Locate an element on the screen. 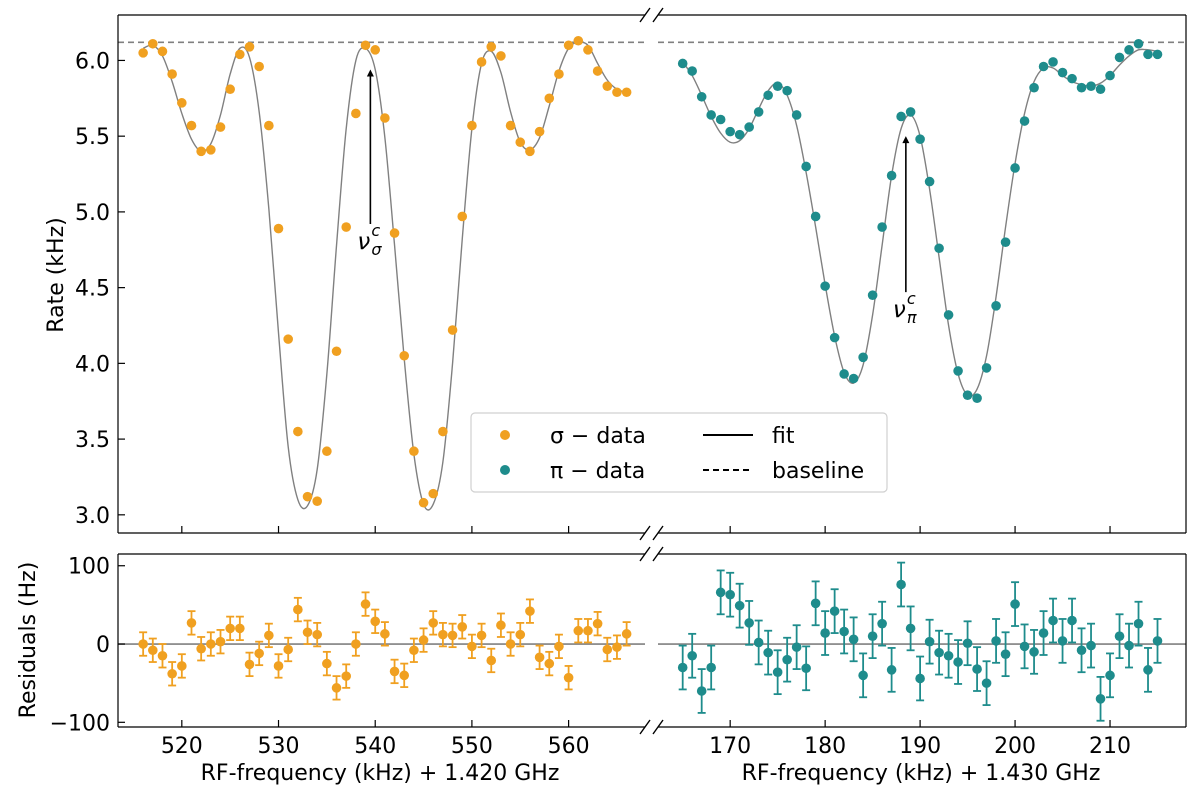  xlabel-sigma: RF-frequency (kHz) + 1.420 GHz is located at coordinates (380, 773).